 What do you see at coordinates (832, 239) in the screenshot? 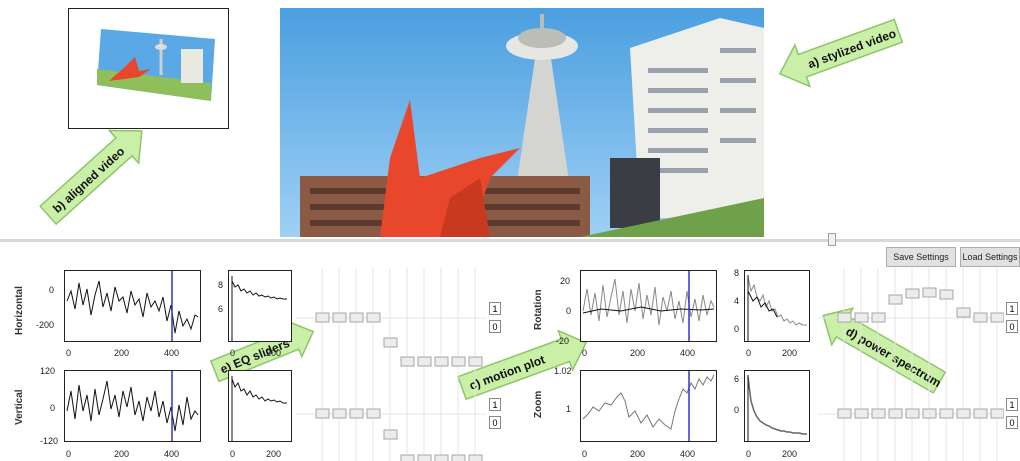
I see `timeline-handle` at bounding box center [832, 239].